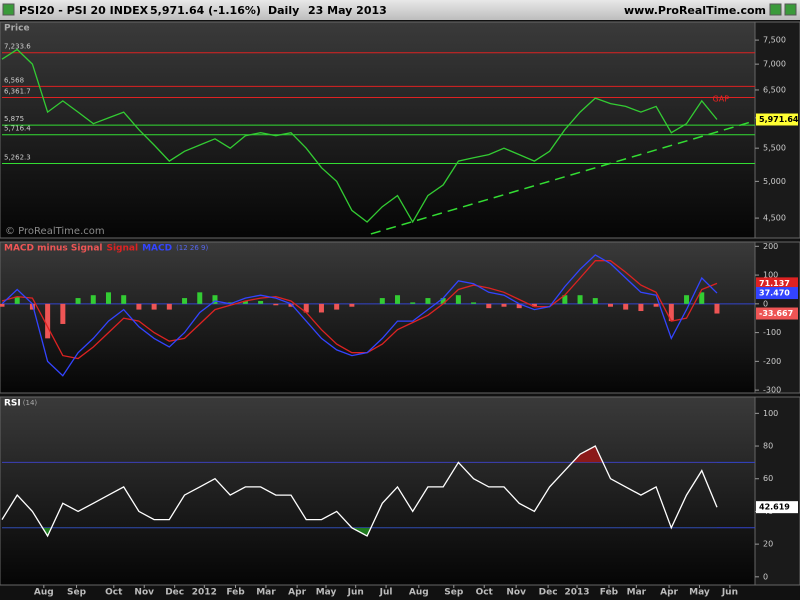 The width and height of the screenshot is (800, 600). What do you see at coordinates (774, 218) in the screenshot?
I see `y-tick-label: 4,500` at bounding box center [774, 218].